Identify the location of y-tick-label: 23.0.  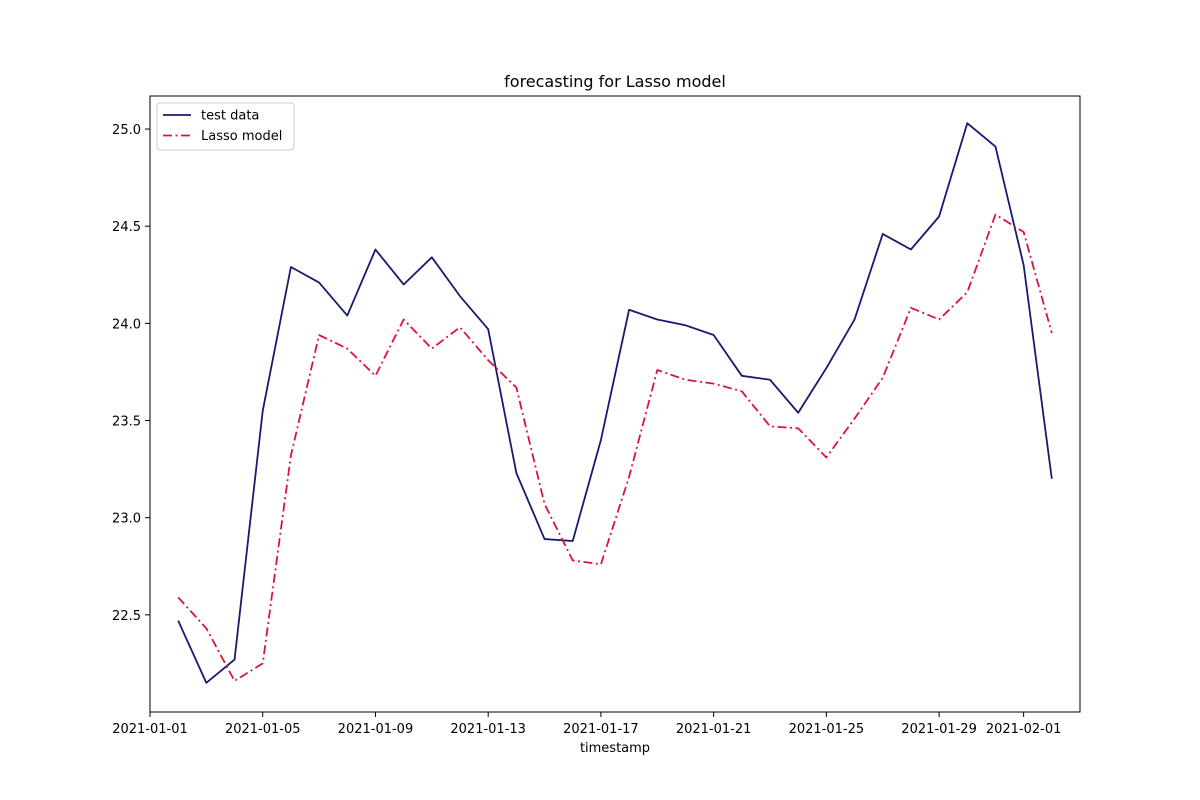
(126, 519).